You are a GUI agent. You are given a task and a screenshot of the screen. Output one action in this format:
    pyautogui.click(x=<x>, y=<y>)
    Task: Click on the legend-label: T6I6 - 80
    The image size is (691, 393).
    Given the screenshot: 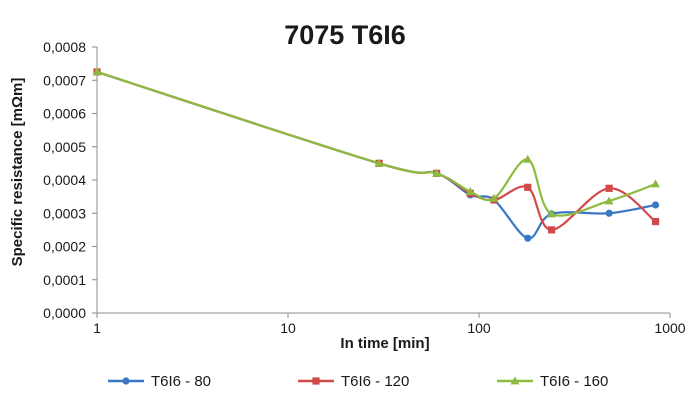 What is the action you would take?
    pyautogui.click(x=181, y=381)
    